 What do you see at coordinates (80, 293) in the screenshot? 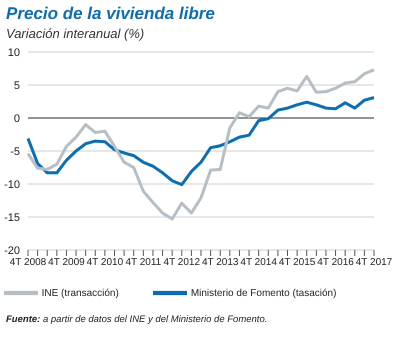
I see `legend-label: INE (transacción)` at bounding box center [80, 293].